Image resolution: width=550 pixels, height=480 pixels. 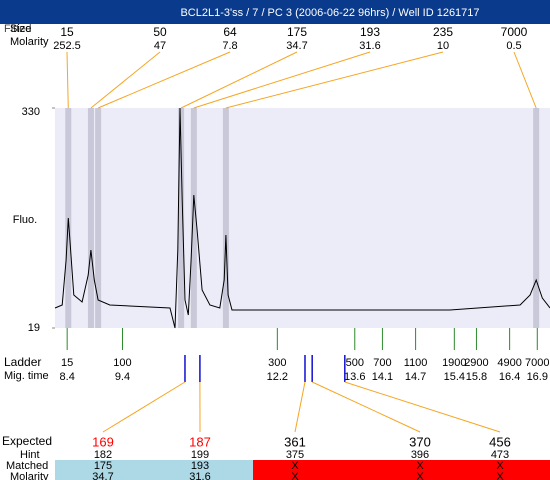 What do you see at coordinates (277, 363) in the screenshot?
I see `ladder-size: 300` at bounding box center [277, 363].